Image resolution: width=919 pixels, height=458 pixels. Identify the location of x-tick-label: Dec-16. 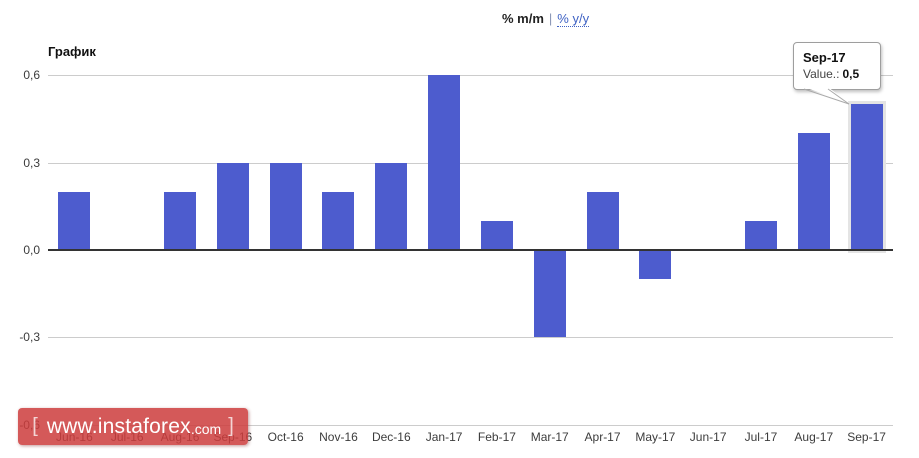
(391, 437).